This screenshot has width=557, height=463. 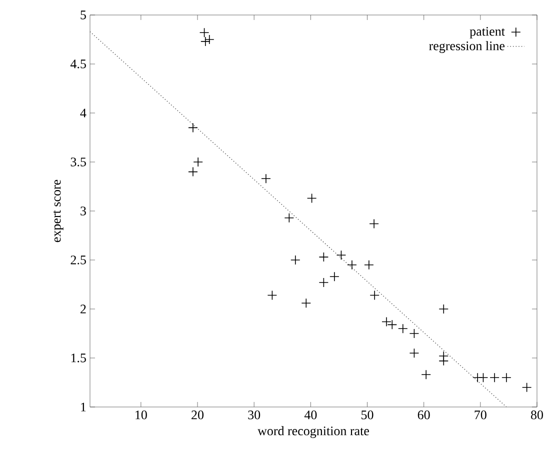 What do you see at coordinates (368, 415) in the screenshot?
I see `x-tick-label: 50` at bounding box center [368, 415].